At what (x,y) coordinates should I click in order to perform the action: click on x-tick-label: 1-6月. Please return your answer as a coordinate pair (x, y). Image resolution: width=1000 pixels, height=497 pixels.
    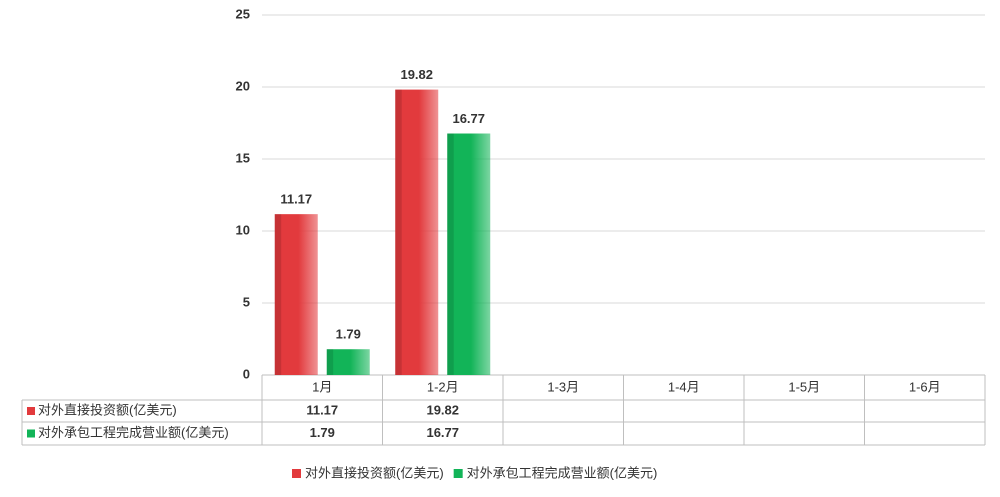
    Looking at the image, I should click on (925, 386).